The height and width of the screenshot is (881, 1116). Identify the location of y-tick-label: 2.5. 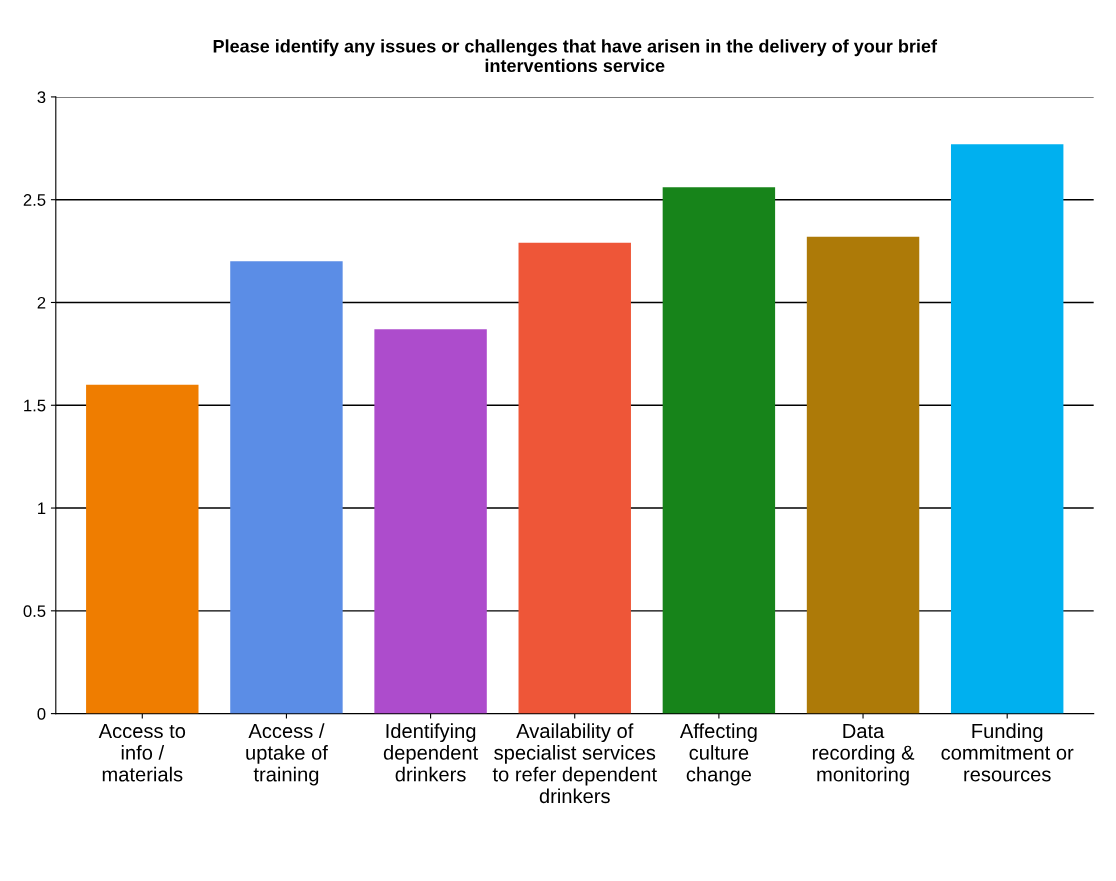
(34, 200).